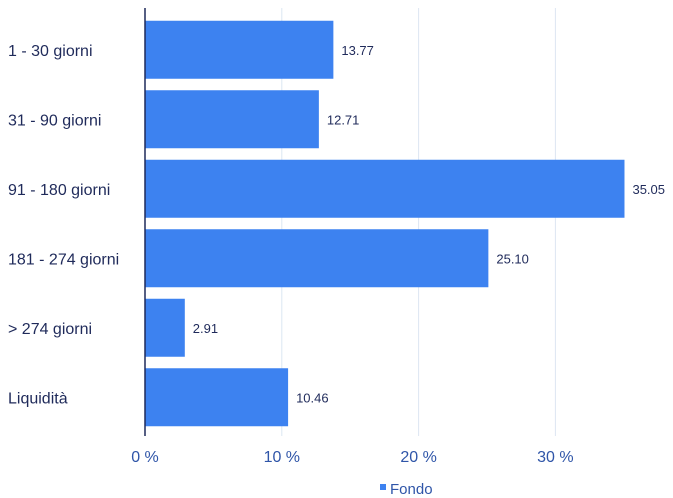  I want to click on x-tick-label-0: 0 %, so click(145, 457).